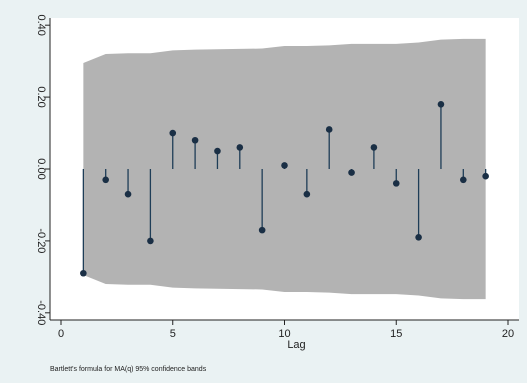 The height and width of the screenshot is (383, 527). I want to click on x-axis: 0 5 10 15 20, so click(284, 329).